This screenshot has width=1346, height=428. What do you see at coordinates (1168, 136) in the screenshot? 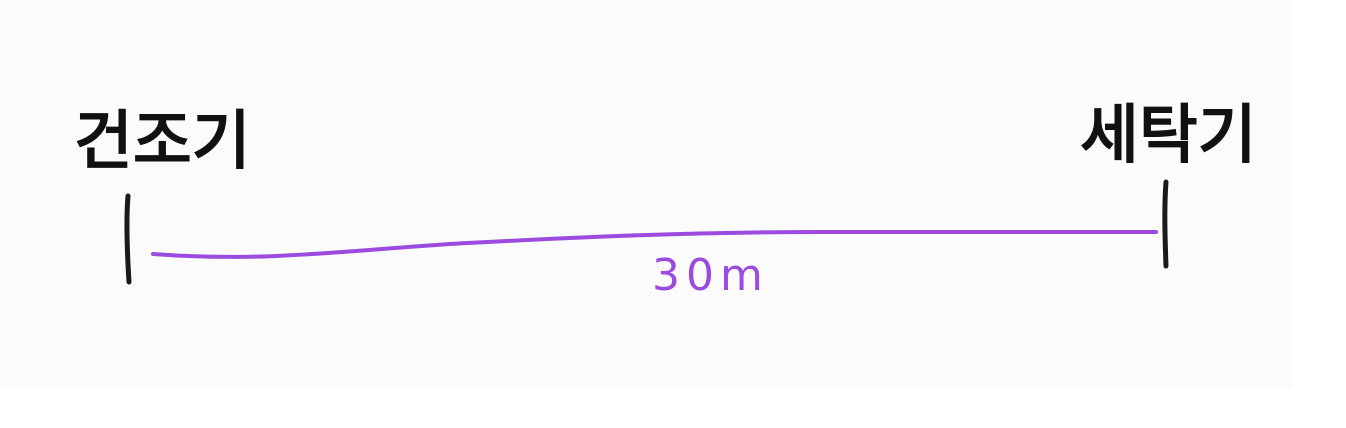
I see `washer-label: 세탁기` at bounding box center [1168, 136].